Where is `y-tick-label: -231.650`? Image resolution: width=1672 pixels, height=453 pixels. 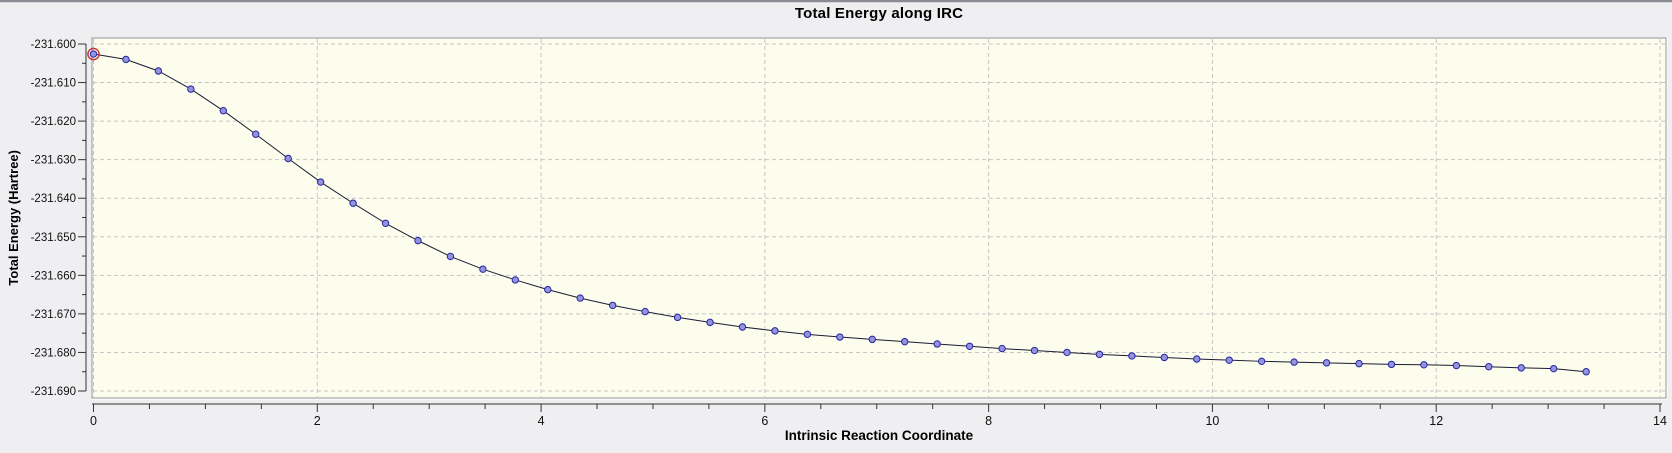
y-tick-label: -231.650 is located at coordinates (53, 238).